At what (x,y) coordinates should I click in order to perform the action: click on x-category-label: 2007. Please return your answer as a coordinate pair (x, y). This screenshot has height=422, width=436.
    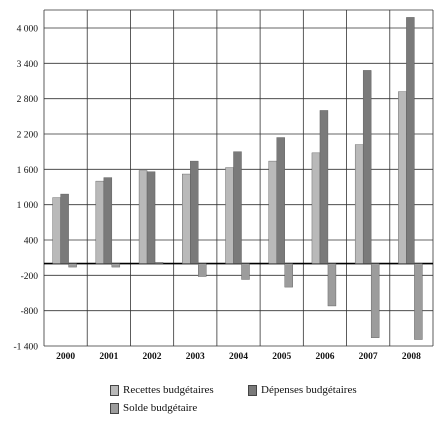
    Looking at the image, I should click on (368, 356).